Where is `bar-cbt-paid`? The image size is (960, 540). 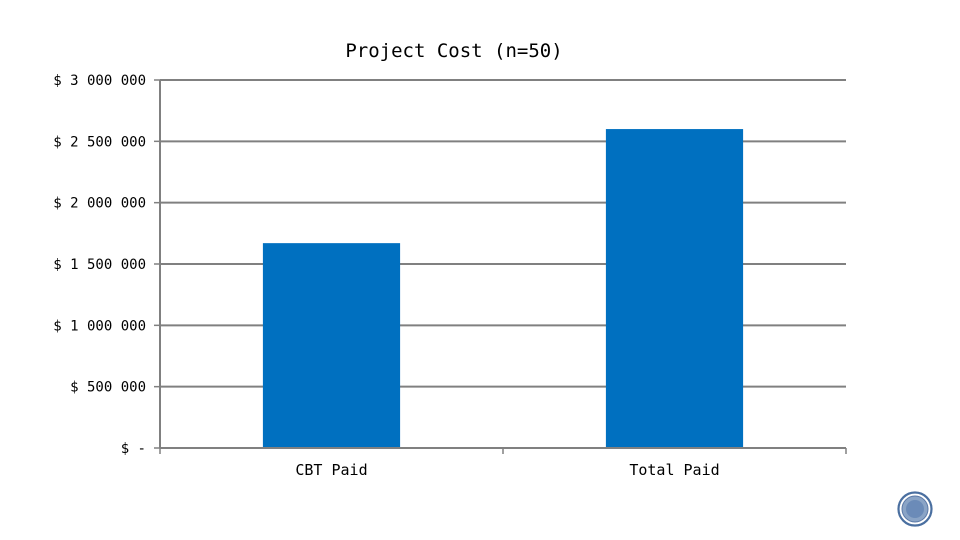 bar-cbt-paid is located at coordinates (331, 345).